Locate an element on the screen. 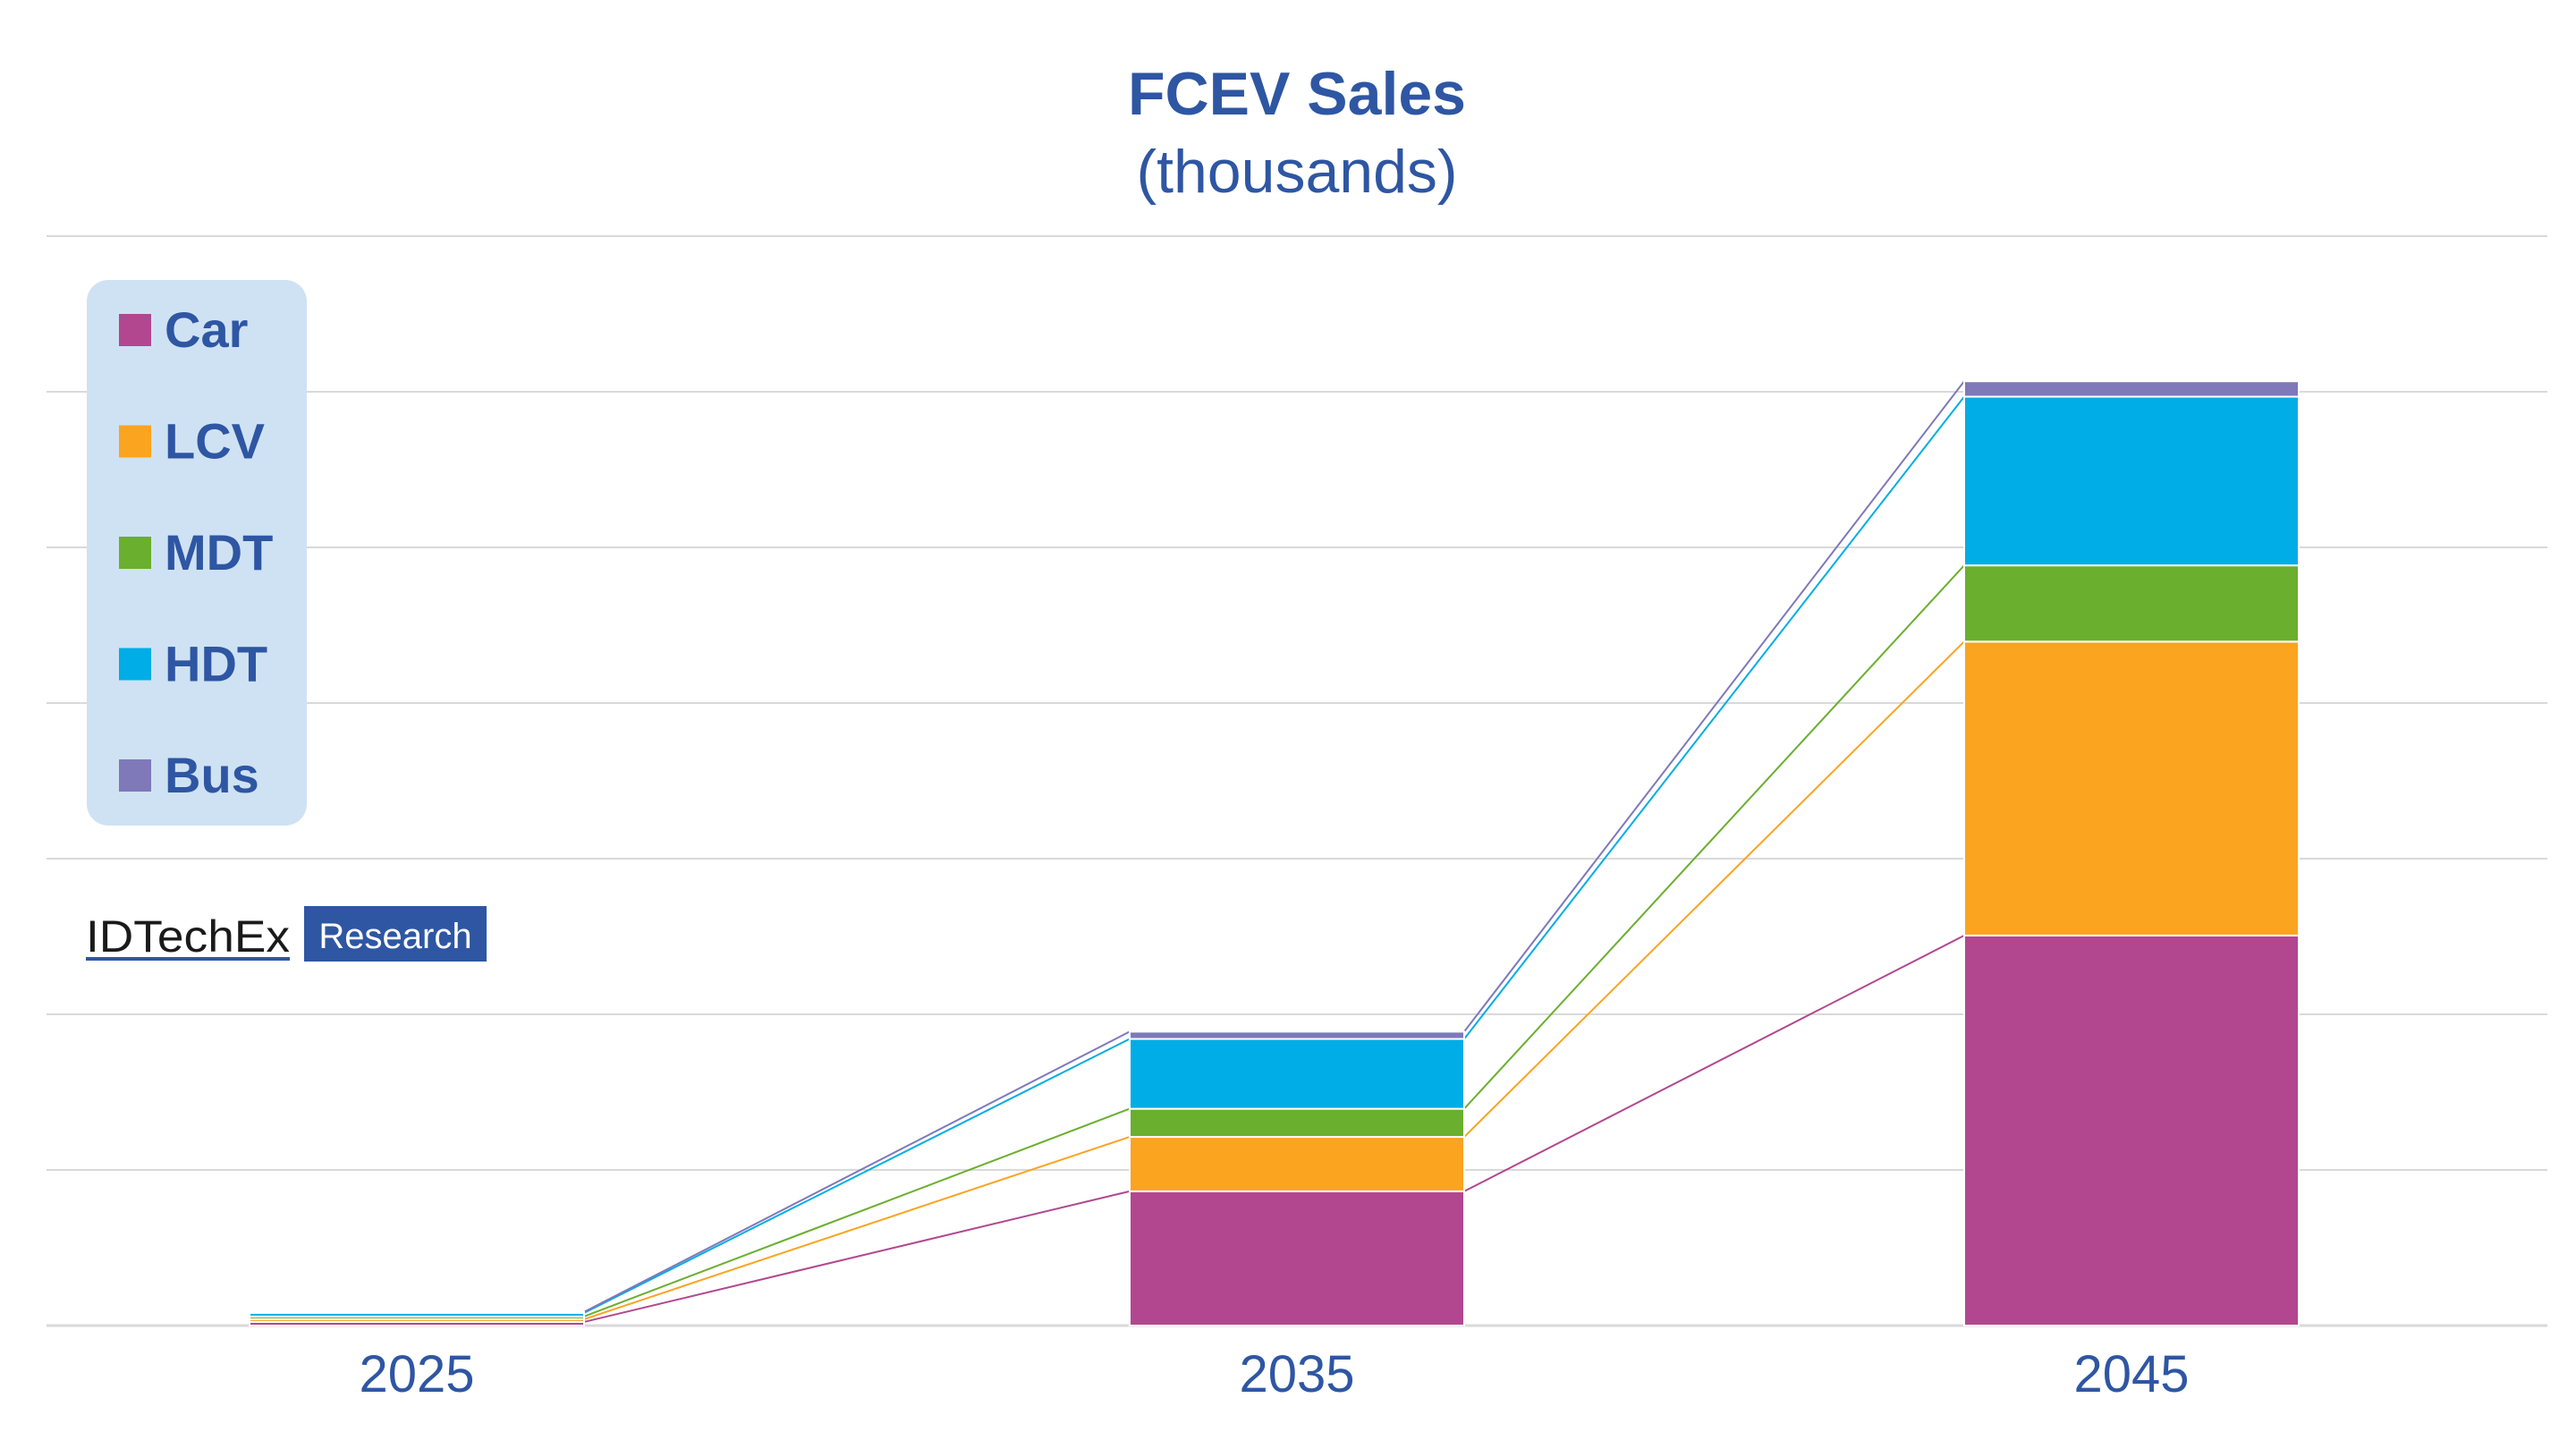 The height and width of the screenshot is (1449, 2576). idtechex-logo: IDTechEx Research is located at coordinates (286, 934).